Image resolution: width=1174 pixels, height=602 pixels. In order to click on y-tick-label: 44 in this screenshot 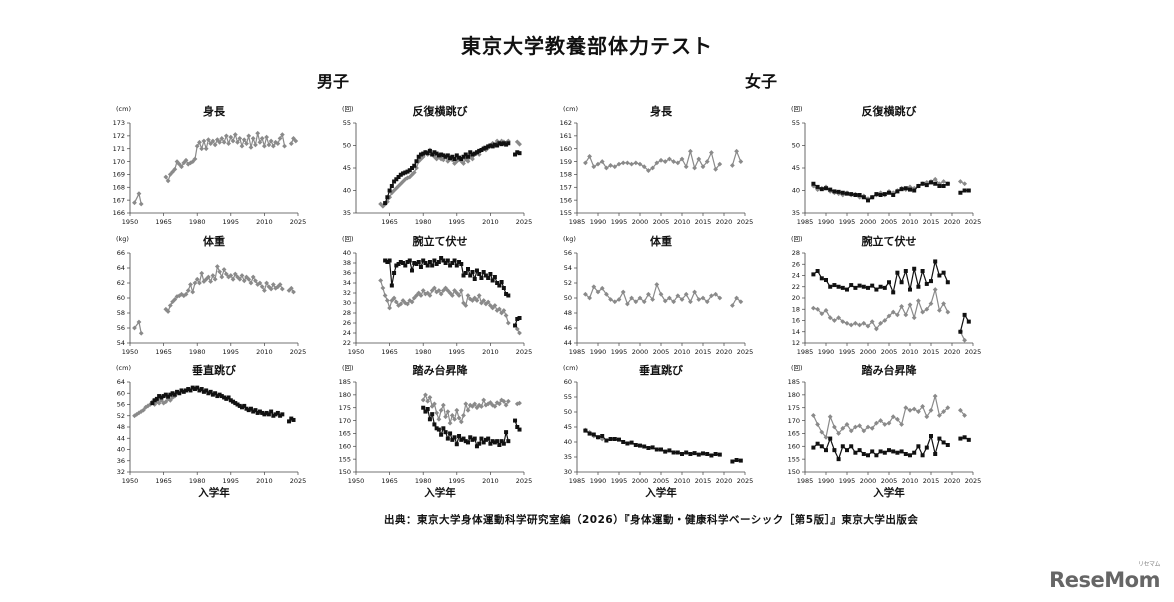, I will do `click(121, 438)`.